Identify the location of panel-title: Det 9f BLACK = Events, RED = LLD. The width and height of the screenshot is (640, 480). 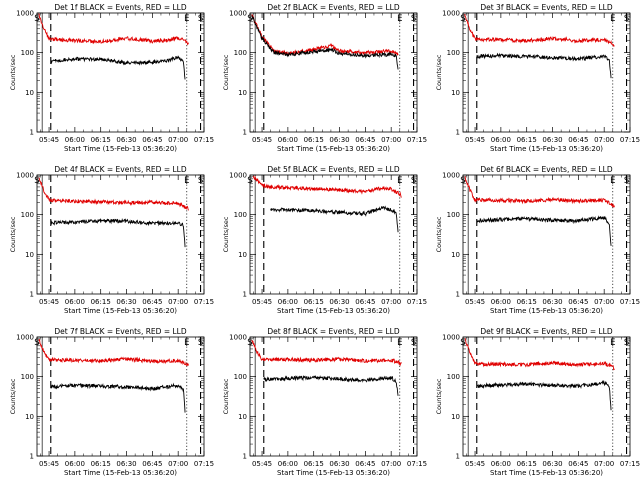
(546, 331).